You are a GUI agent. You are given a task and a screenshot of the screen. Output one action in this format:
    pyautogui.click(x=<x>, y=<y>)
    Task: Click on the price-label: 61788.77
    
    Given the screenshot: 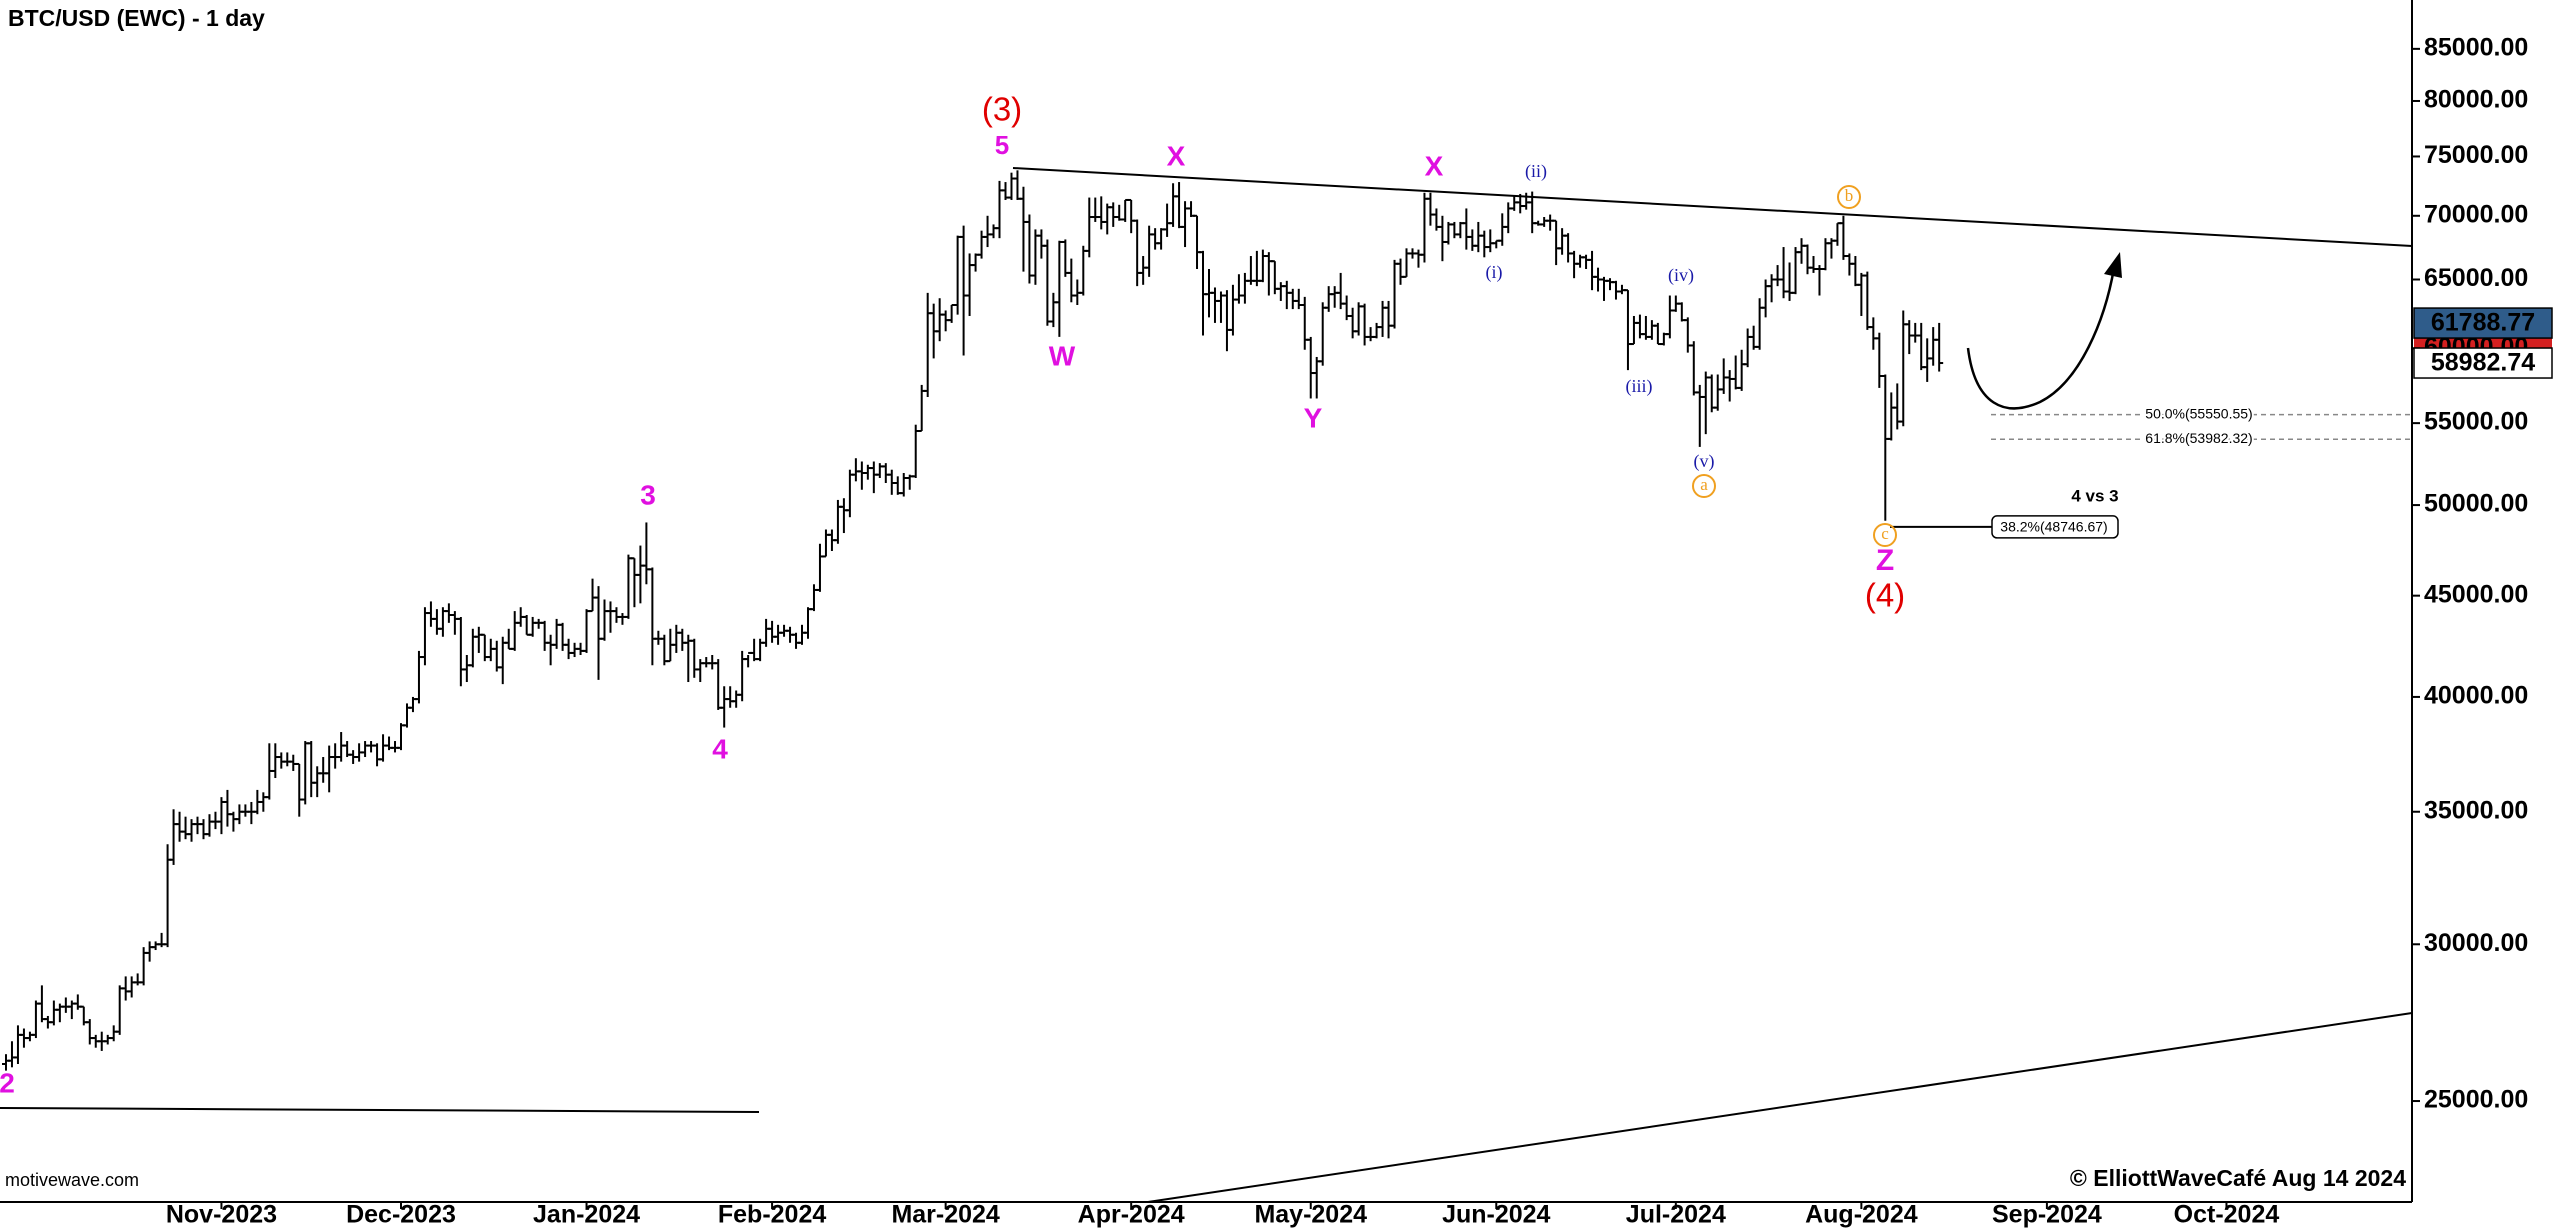 What is the action you would take?
    pyautogui.click(x=2483, y=323)
    